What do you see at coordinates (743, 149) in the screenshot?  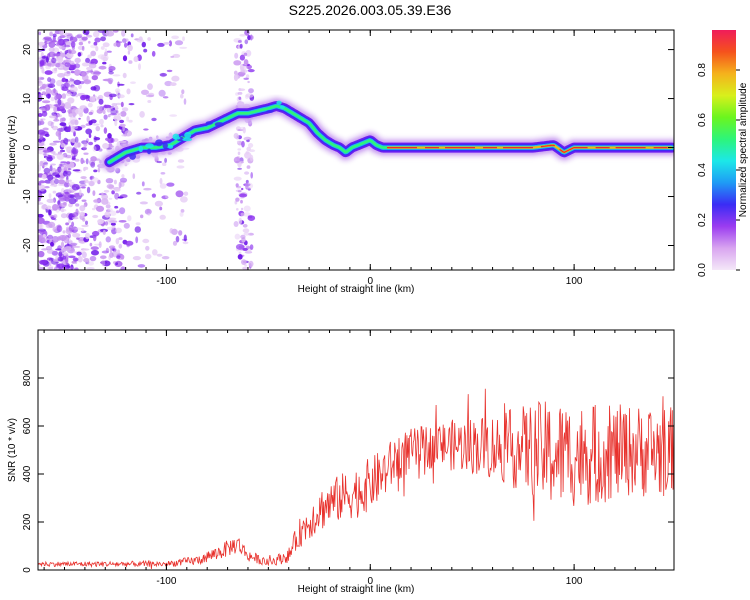 I see `colorbar-label: Normalized spectral amplitude` at bounding box center [743, 149].